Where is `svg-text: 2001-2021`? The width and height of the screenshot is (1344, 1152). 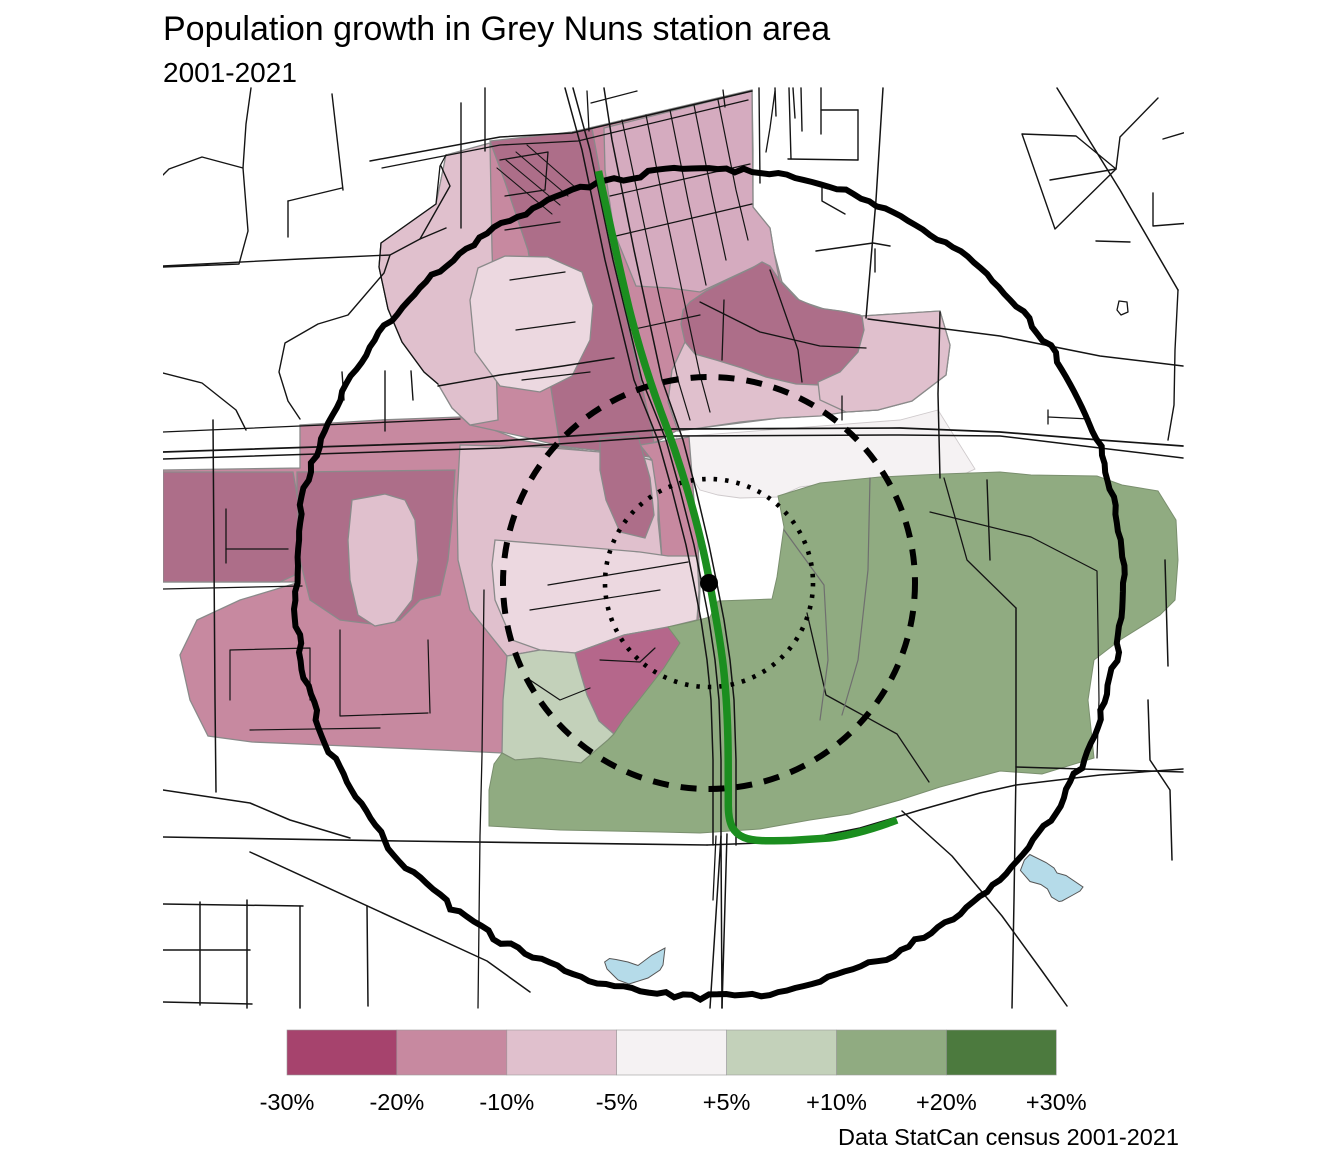 svg-text: 2001-2021 is located at coordinates (230, 72).